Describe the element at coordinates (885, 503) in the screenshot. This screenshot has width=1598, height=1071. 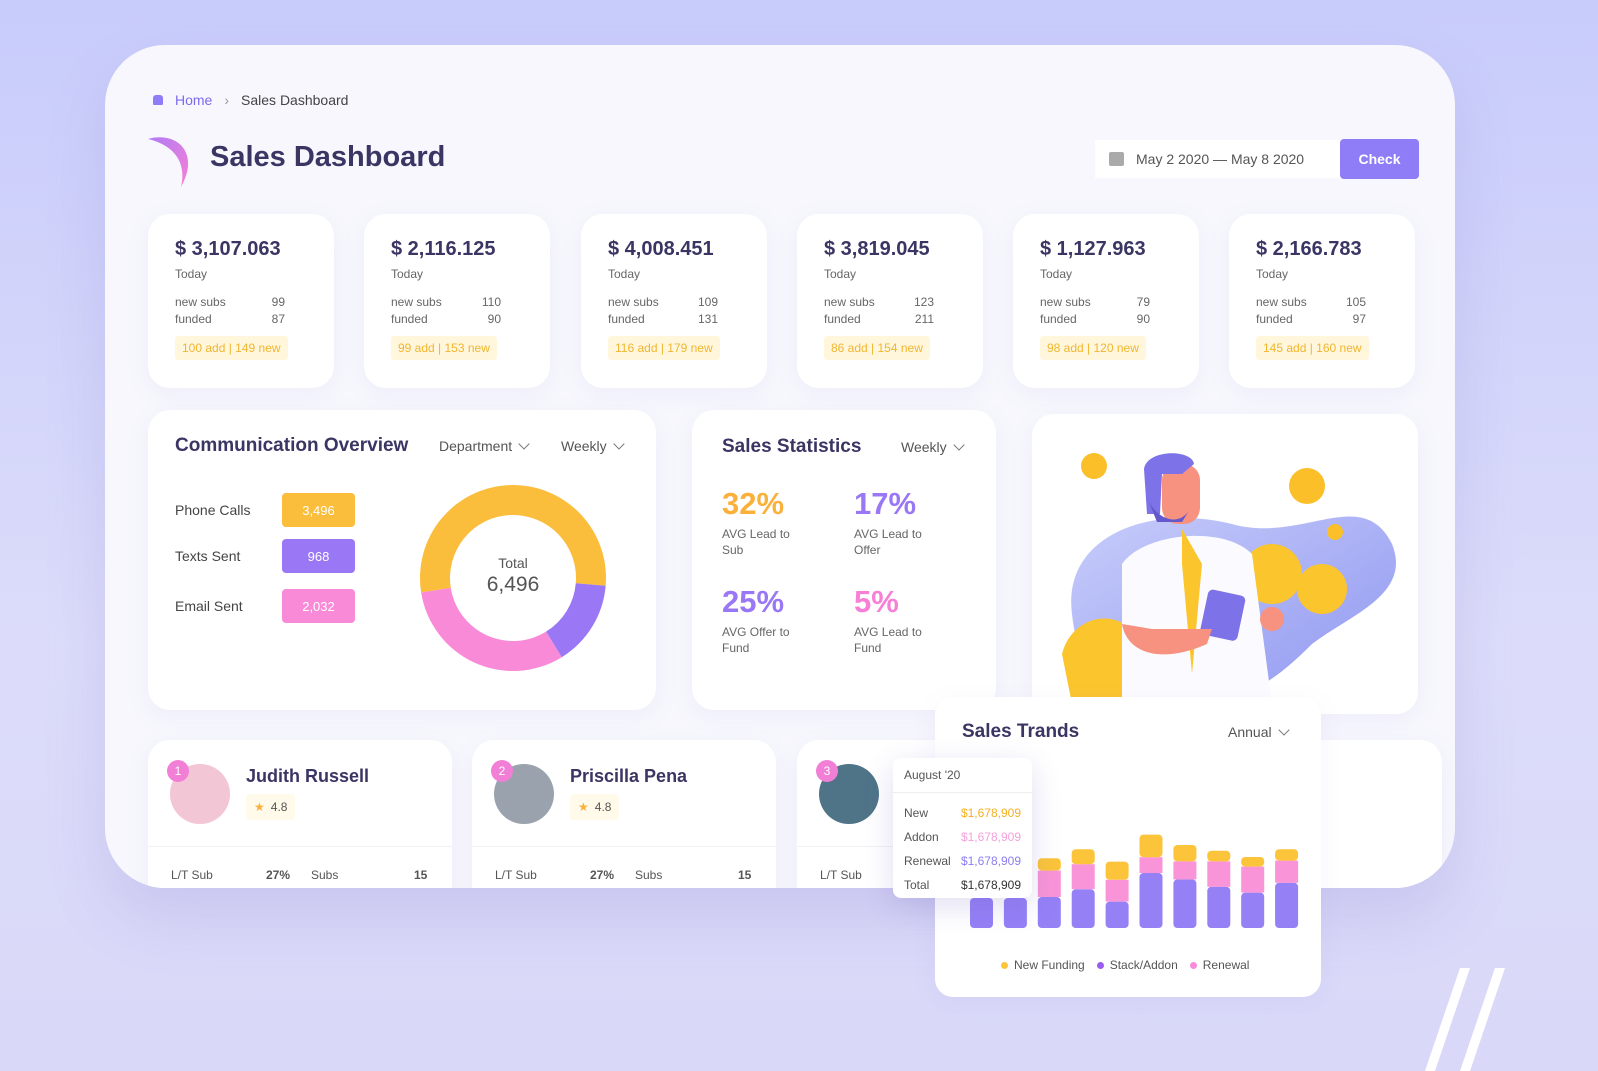
I see `stat-percent: 17%` at that location.